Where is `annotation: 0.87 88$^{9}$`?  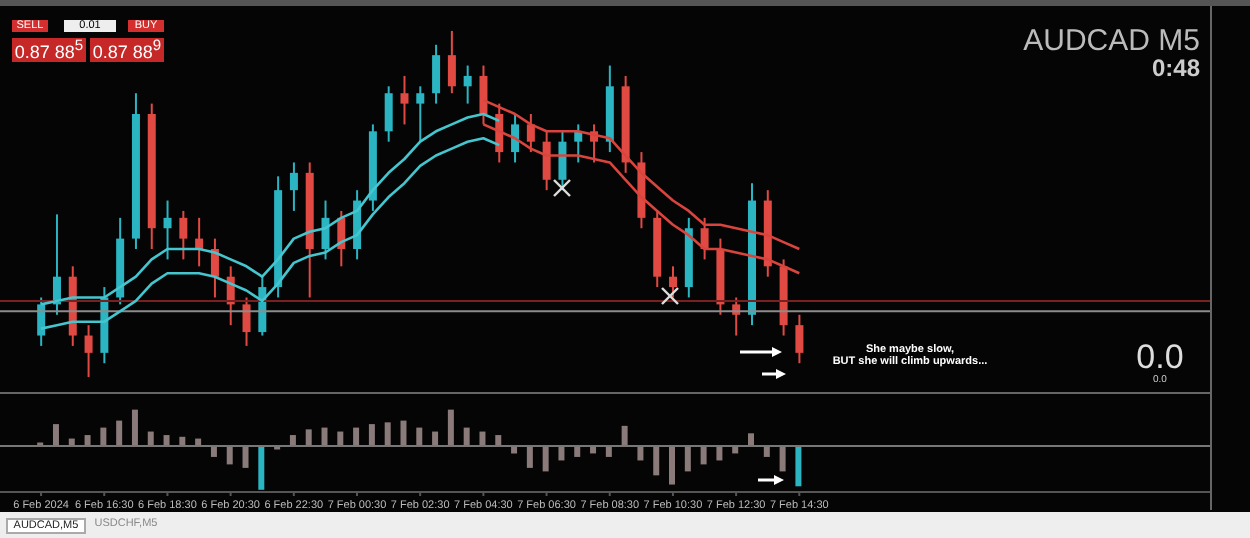 annotation: 0.87 88$^{9}$ is located at coordinates (127, 49).